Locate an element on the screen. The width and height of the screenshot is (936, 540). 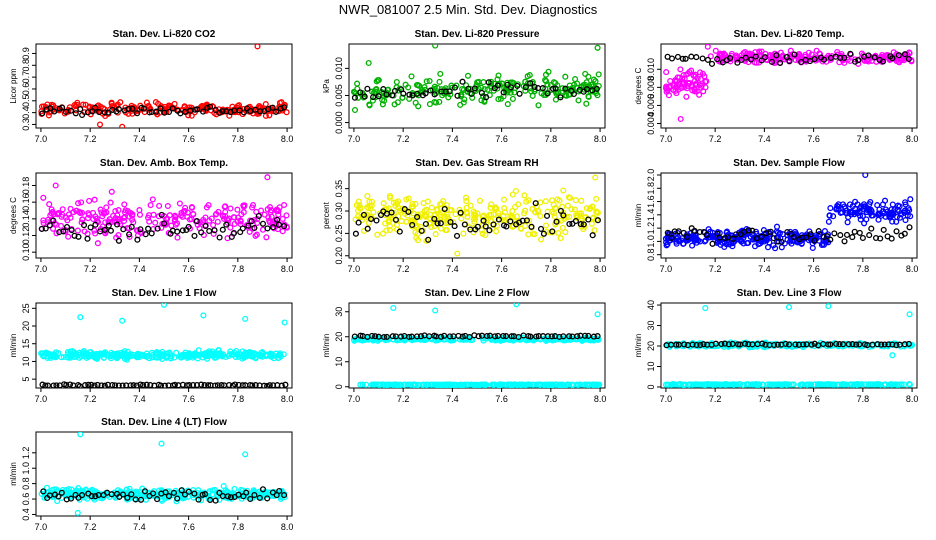
y-tick-label: 0.010 is located at coordinates (651, 69).